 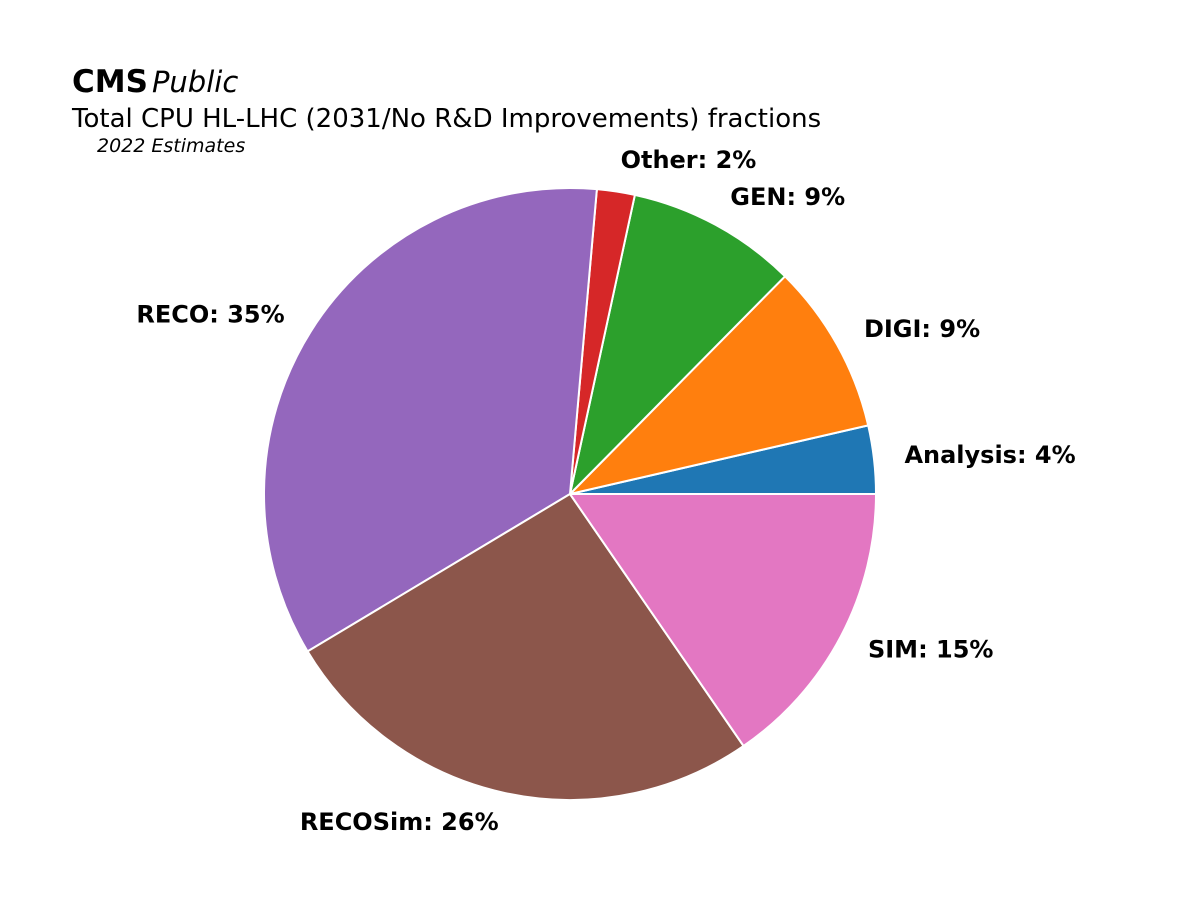 What do you see at coordinates (787, 197) in the screenshot?
I see `slice-label-gen: GEN: 9%` at bounding box center [787, 197].